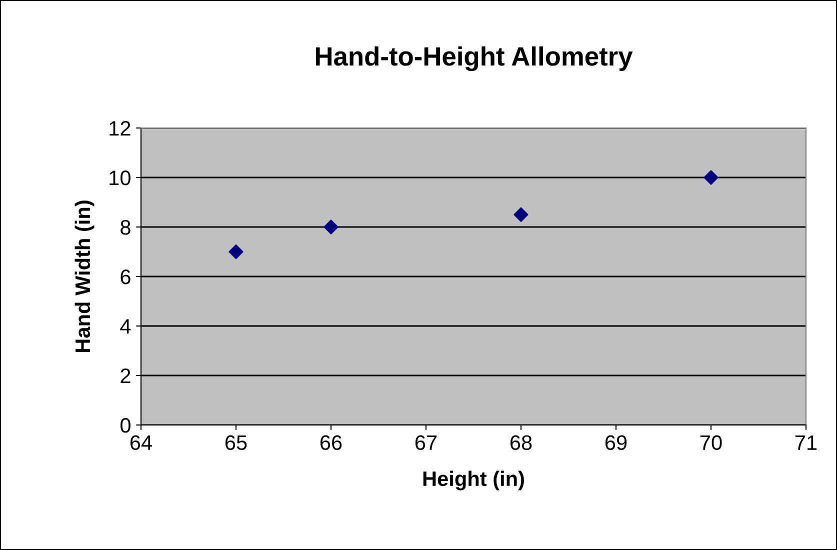 The width and height of the screenshot is (837, 550). I want to click on y-tick-label: 10, so click(120, 178).